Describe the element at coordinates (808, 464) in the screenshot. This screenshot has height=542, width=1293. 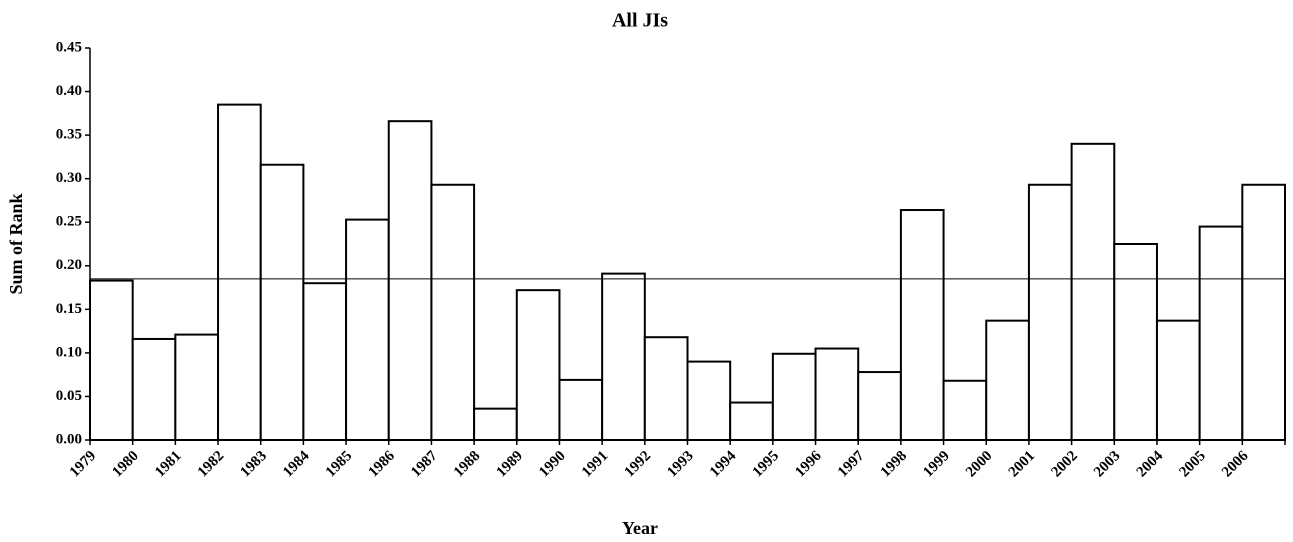
I see `x-tick-label: 1996` at that location.